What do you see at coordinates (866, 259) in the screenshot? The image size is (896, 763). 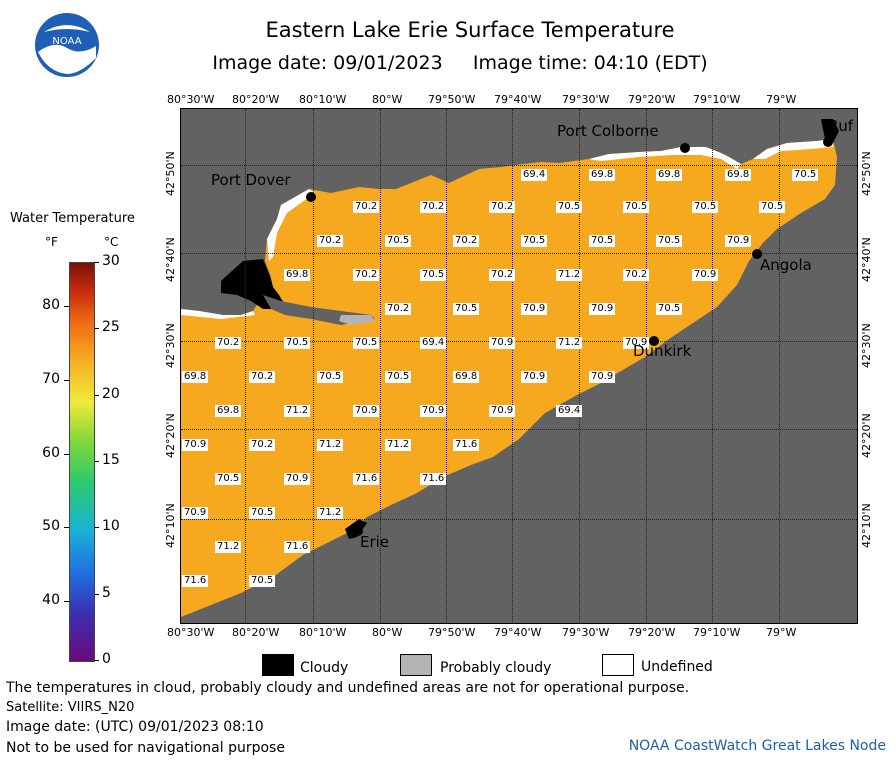 I see `lat-label-right: 42°40'N` at bounding box center [866, 259].